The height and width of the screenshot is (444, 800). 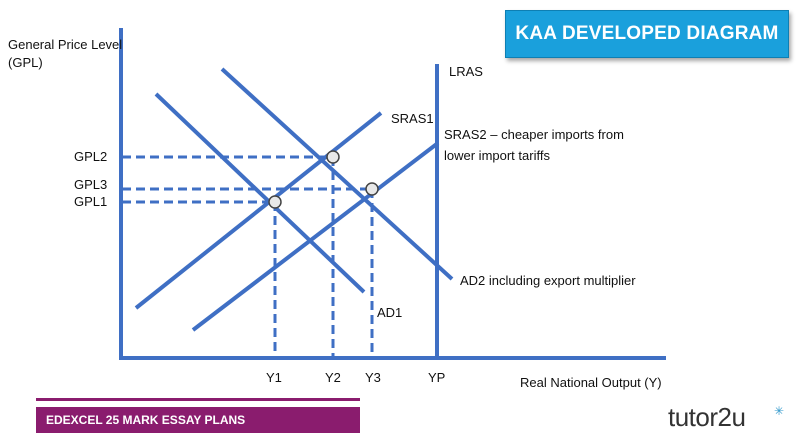 What do you see at coordinates (389, 312) in the screenshot?
I see `ad1-label: AD1` at bounding box center [389, 312].